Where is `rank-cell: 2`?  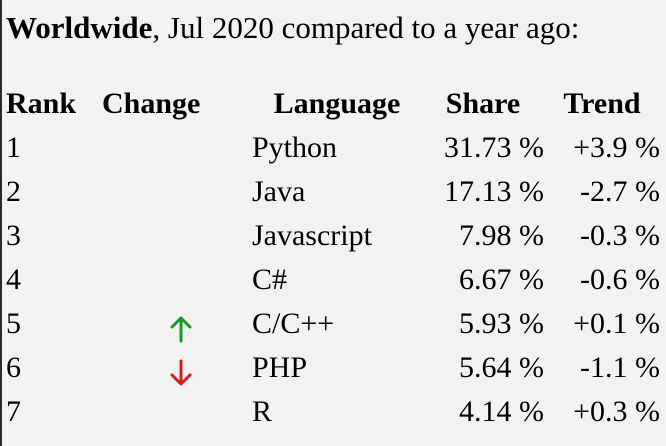 rank-cell: 2 is located at coordinates (13, 191).